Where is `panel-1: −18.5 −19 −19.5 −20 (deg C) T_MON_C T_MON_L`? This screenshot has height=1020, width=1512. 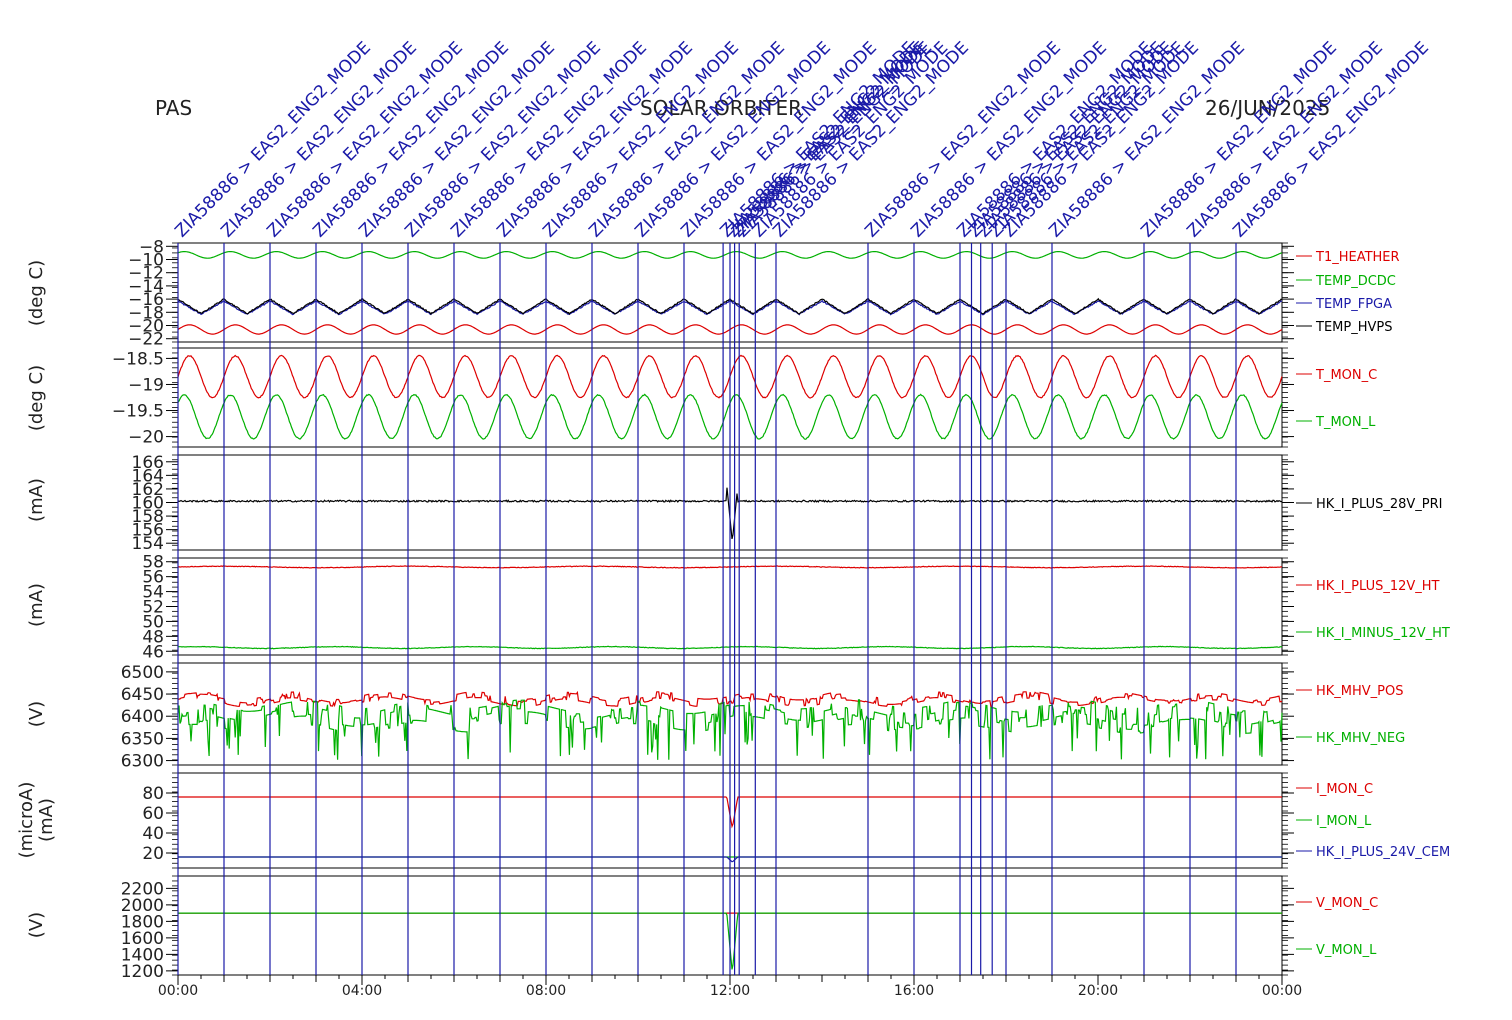 panel-1: −18.5 −19 −19.5 −20 (deg C) T_MON_C T_MON_L is located at coordinates (701, 397).